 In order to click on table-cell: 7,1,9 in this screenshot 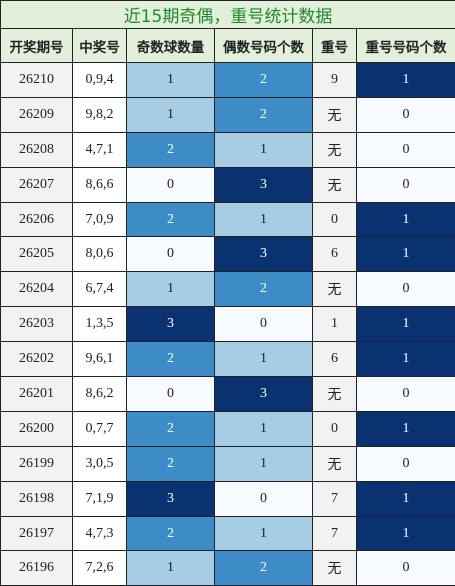, I will do `click(99, 498)`.